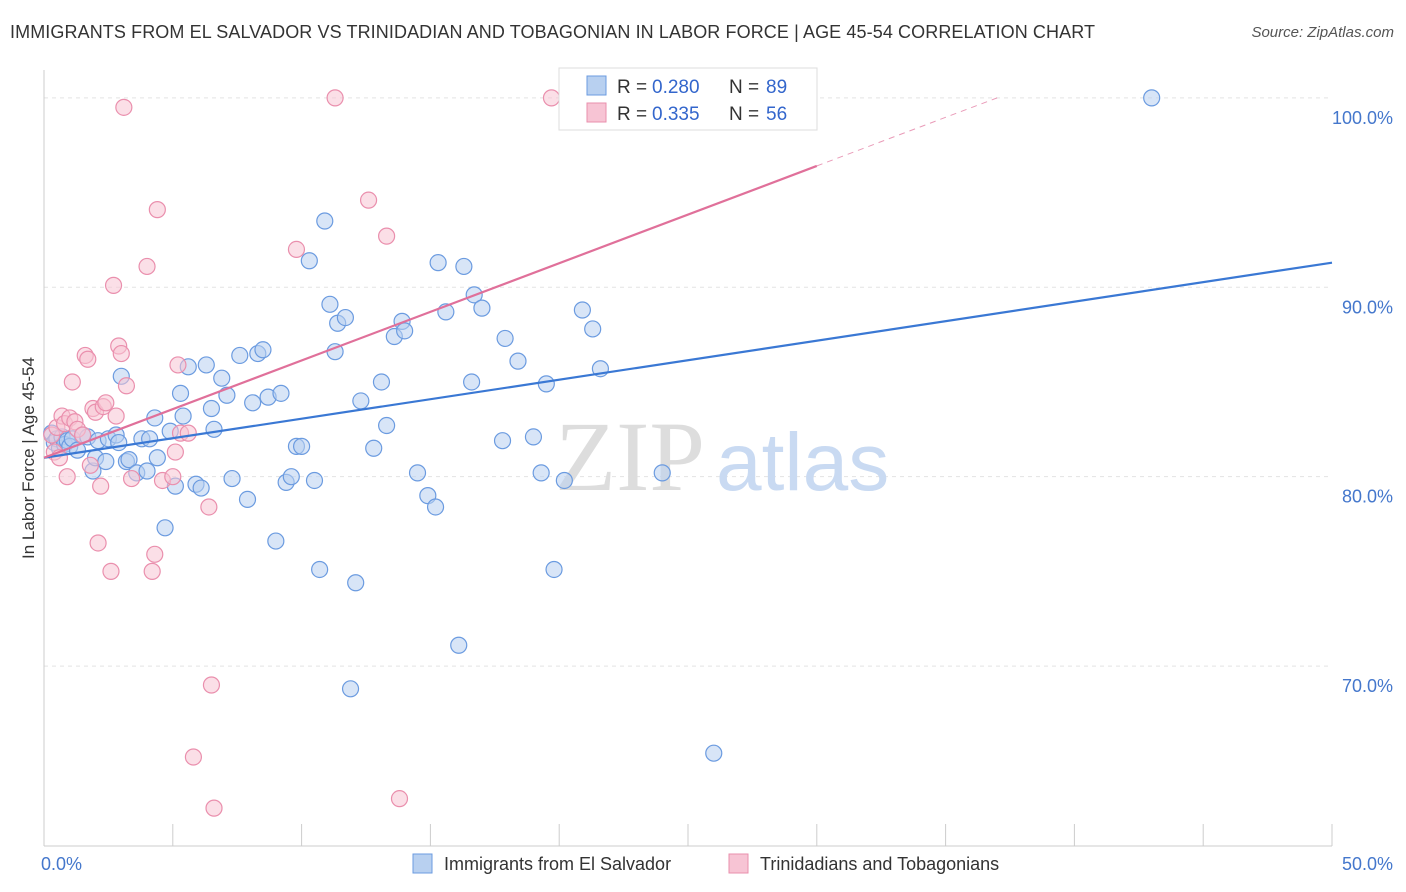  I want to click on watermark: ZIP atlas, so click(722, 456).